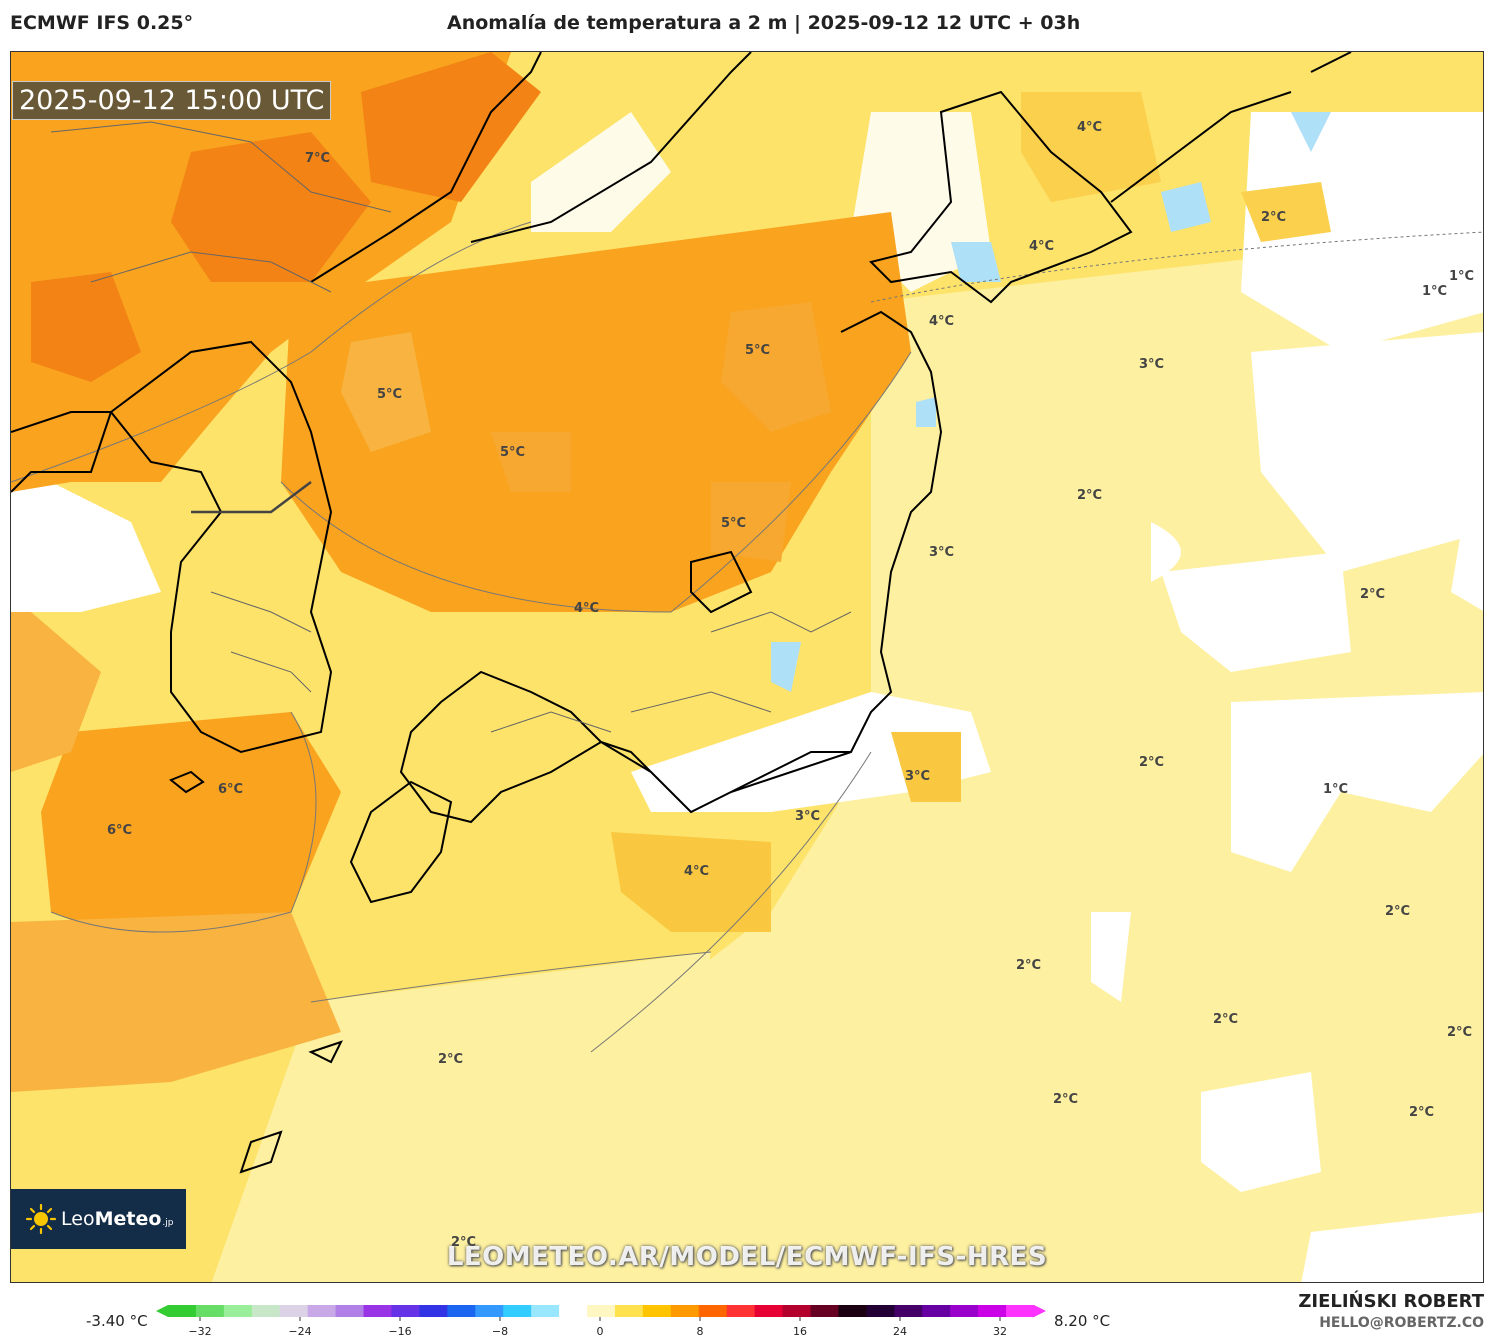  What do you see at coordinates (800, 1331) in the screenshot?
I see `colorbar-tick-label: 16` at bounding box center [800, 1331].